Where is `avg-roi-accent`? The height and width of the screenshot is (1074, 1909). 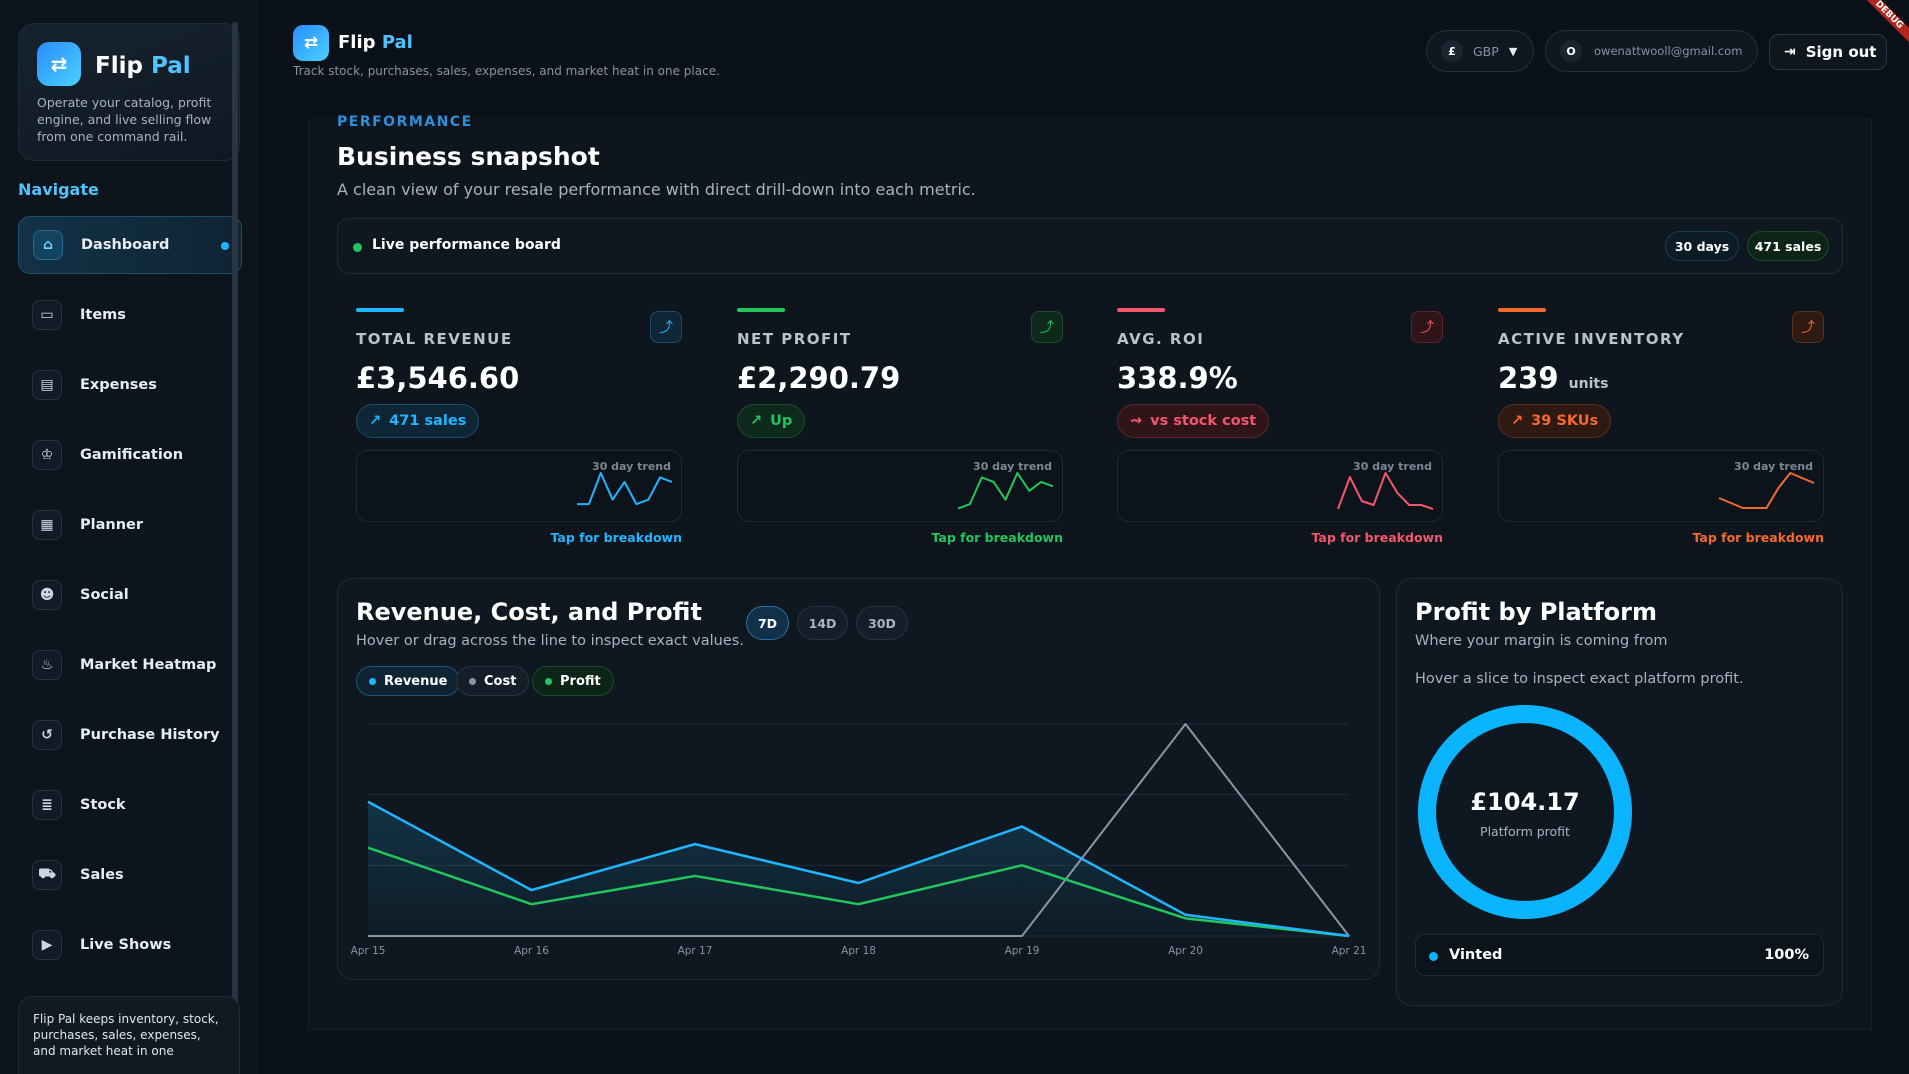
avg-roi-accent is located at coordinates (1141, 310).